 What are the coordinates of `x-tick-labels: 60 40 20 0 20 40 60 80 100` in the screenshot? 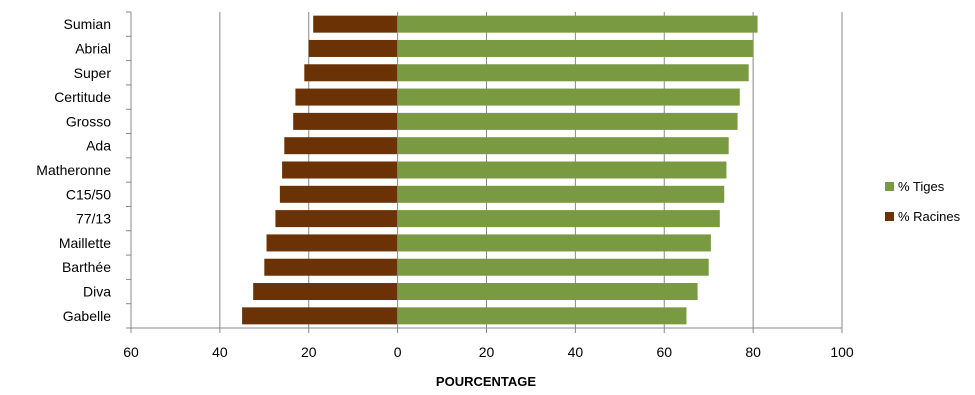 It's located at (488, 352).